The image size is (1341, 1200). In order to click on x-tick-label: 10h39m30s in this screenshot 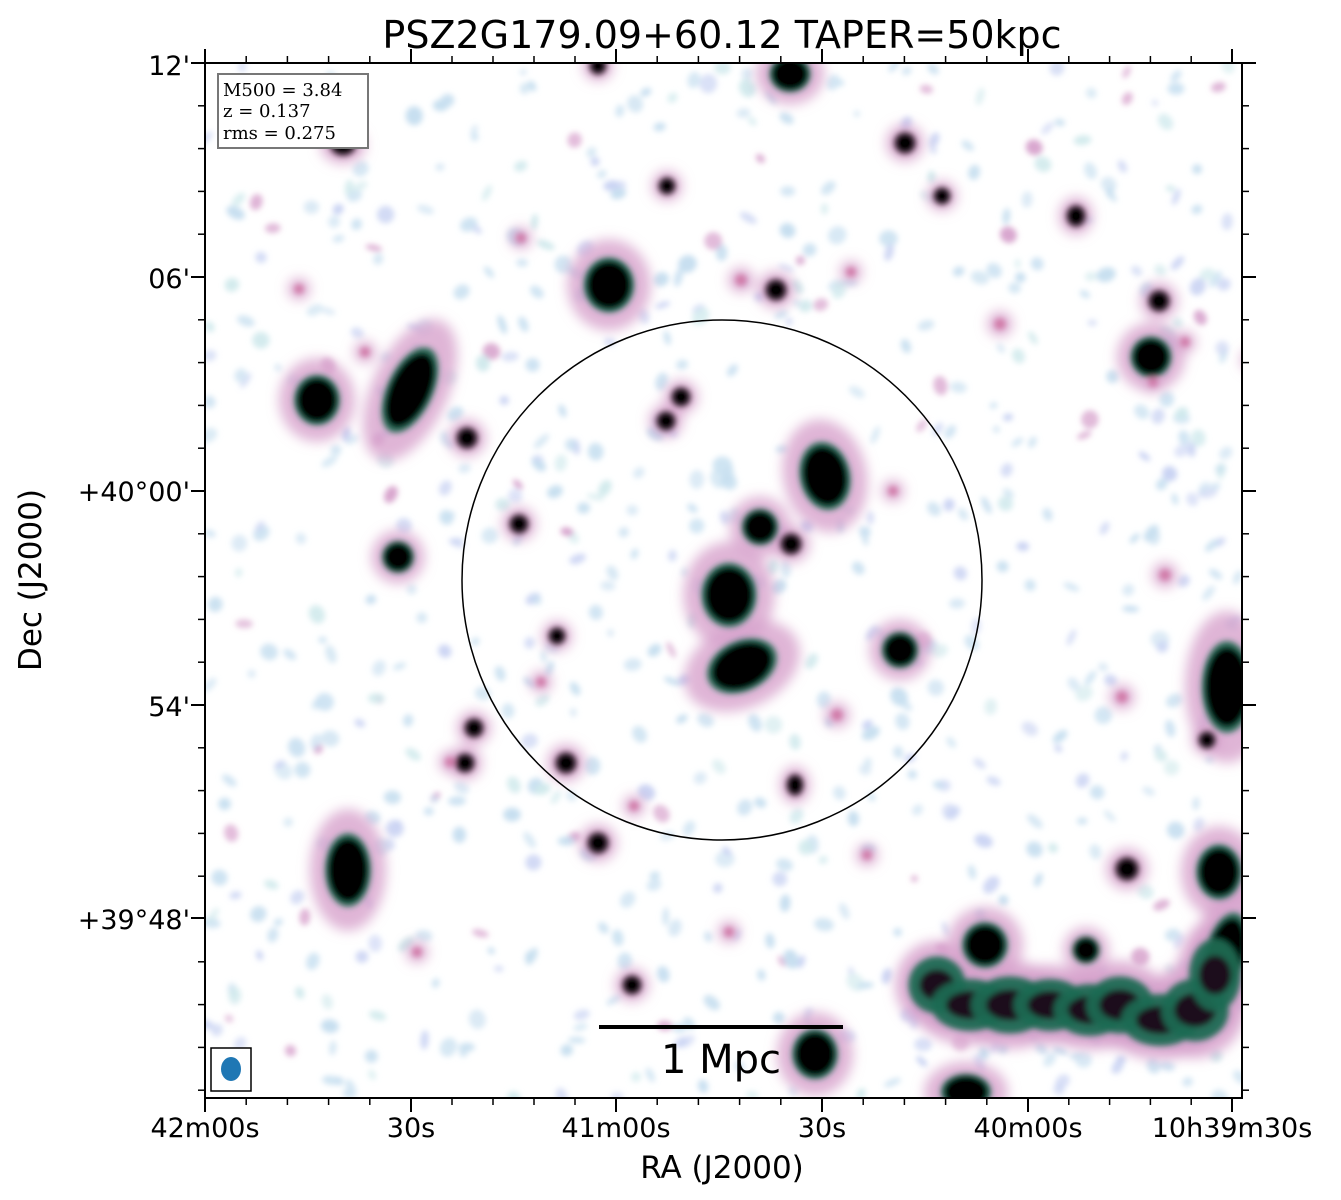, I will do `click(1232, 1128)`.